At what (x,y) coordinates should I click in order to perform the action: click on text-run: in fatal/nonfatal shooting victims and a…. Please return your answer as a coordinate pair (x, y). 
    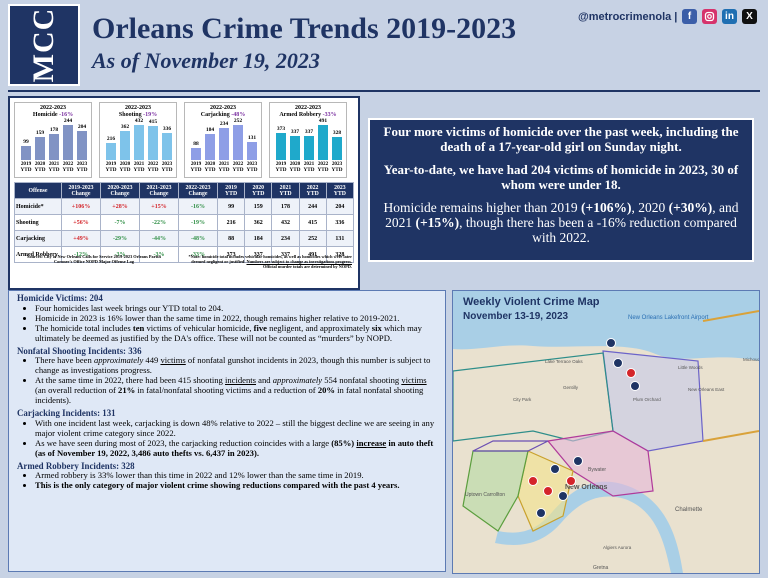
    Looking at the image, I should click on (226, 390).